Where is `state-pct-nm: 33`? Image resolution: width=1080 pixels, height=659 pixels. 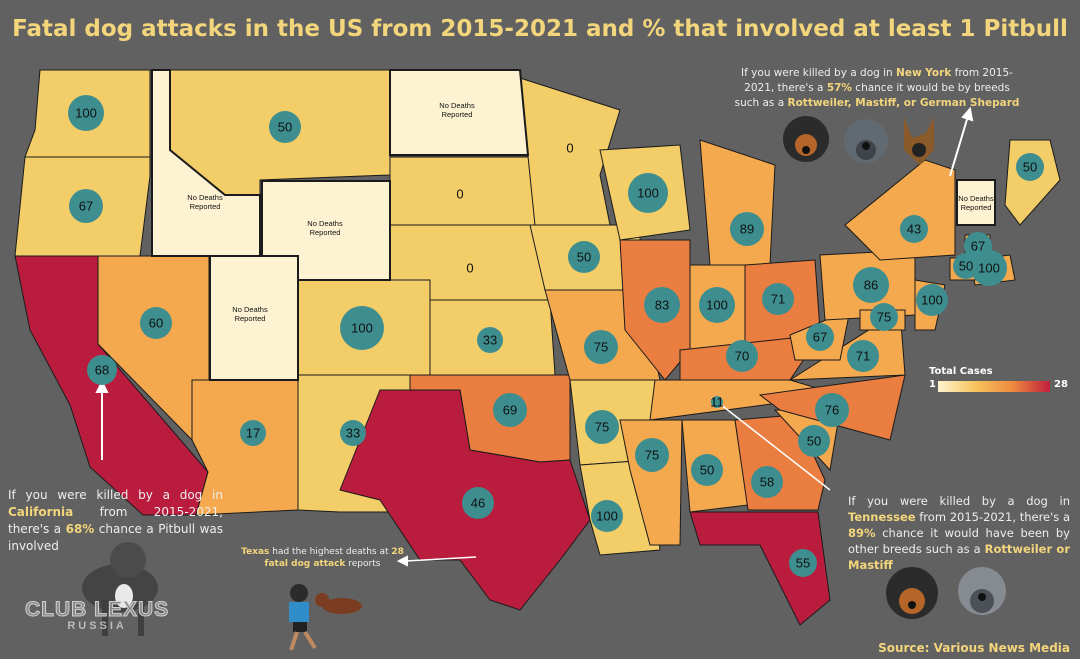 state-pct-nm: 33 is located at coordinates (353, 433).